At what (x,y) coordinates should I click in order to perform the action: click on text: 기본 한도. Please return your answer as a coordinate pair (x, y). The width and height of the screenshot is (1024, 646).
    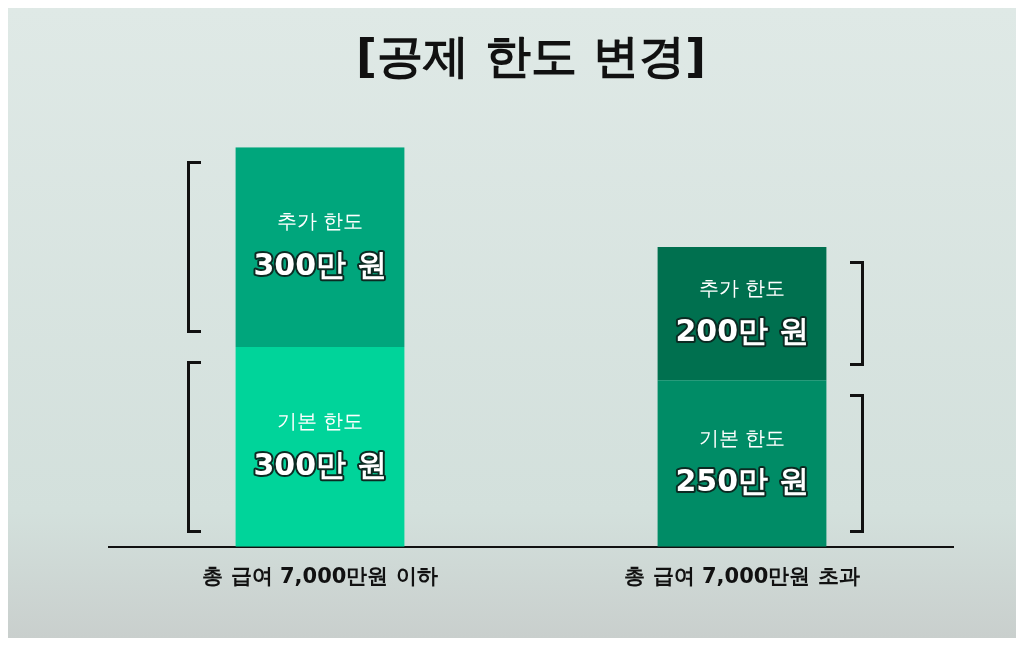
    Looking at the image, I should click on (742, 437).